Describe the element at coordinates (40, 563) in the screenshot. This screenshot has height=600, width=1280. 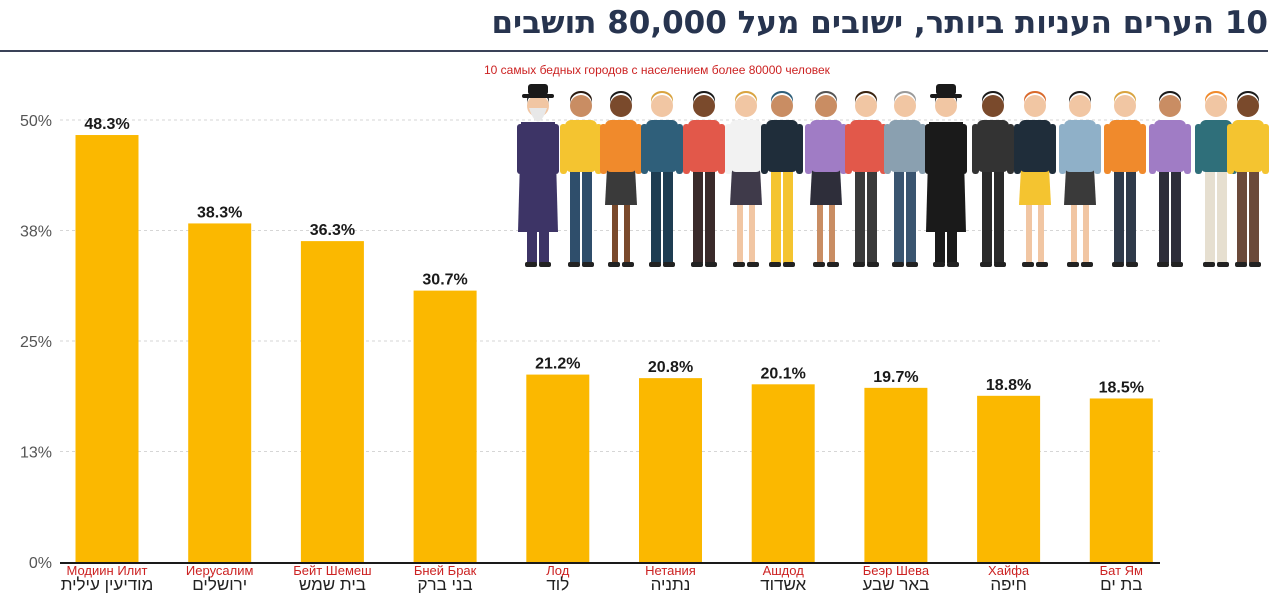
I see `y-tick-label: 0%` at that location.